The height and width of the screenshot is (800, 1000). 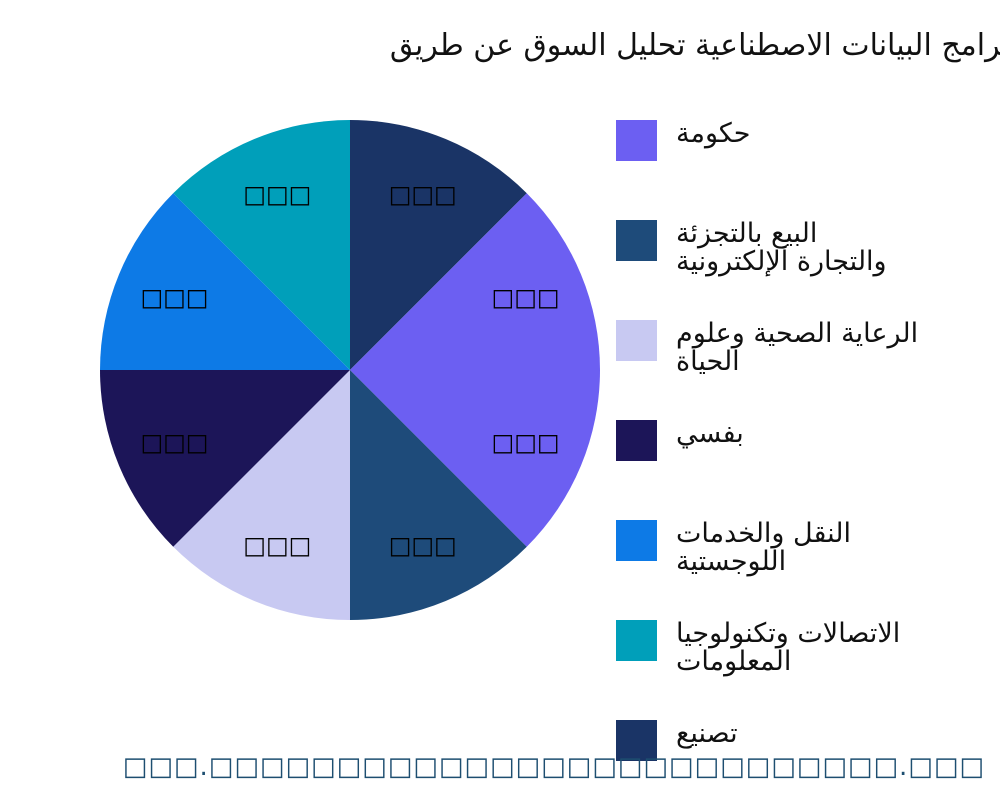 What do you see at coordinates (764, 548) in the screenshot?
I see `legend-label: النقل والخدمات اللوجستية` at bounding box center [764, 548].